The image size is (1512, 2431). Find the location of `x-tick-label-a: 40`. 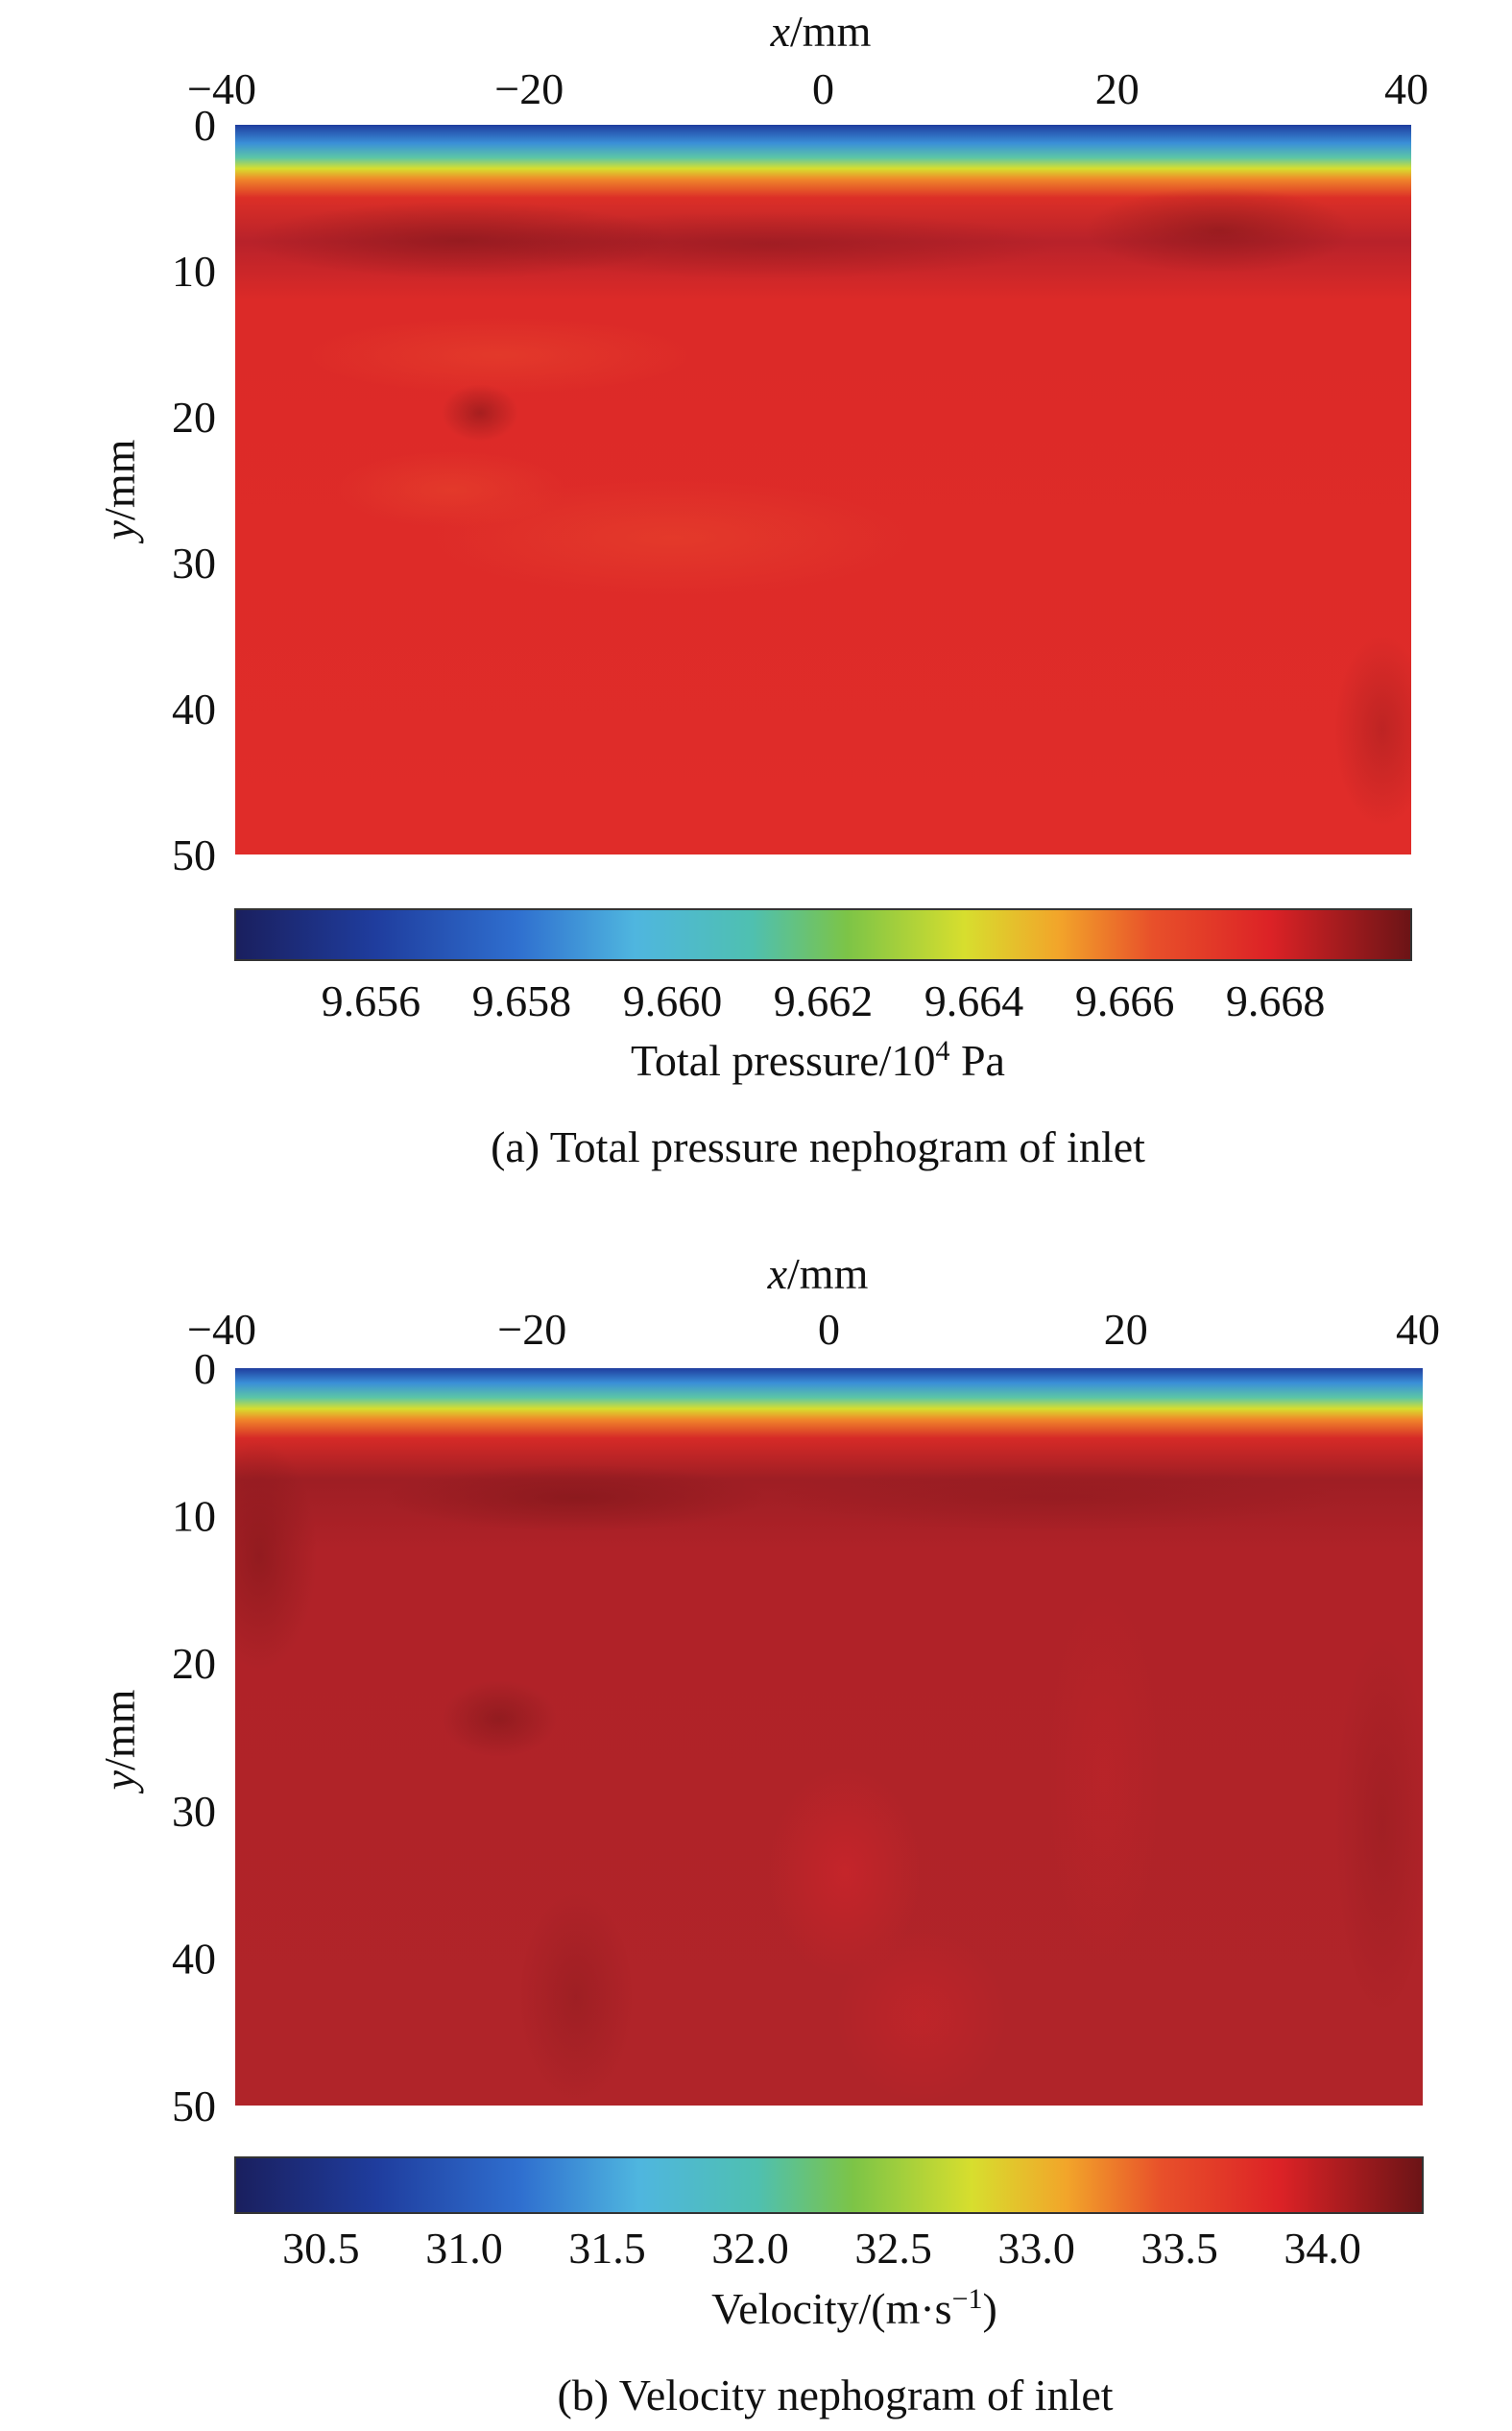

x-tick-label-a: 40 is located at coordinates (1406, 88).